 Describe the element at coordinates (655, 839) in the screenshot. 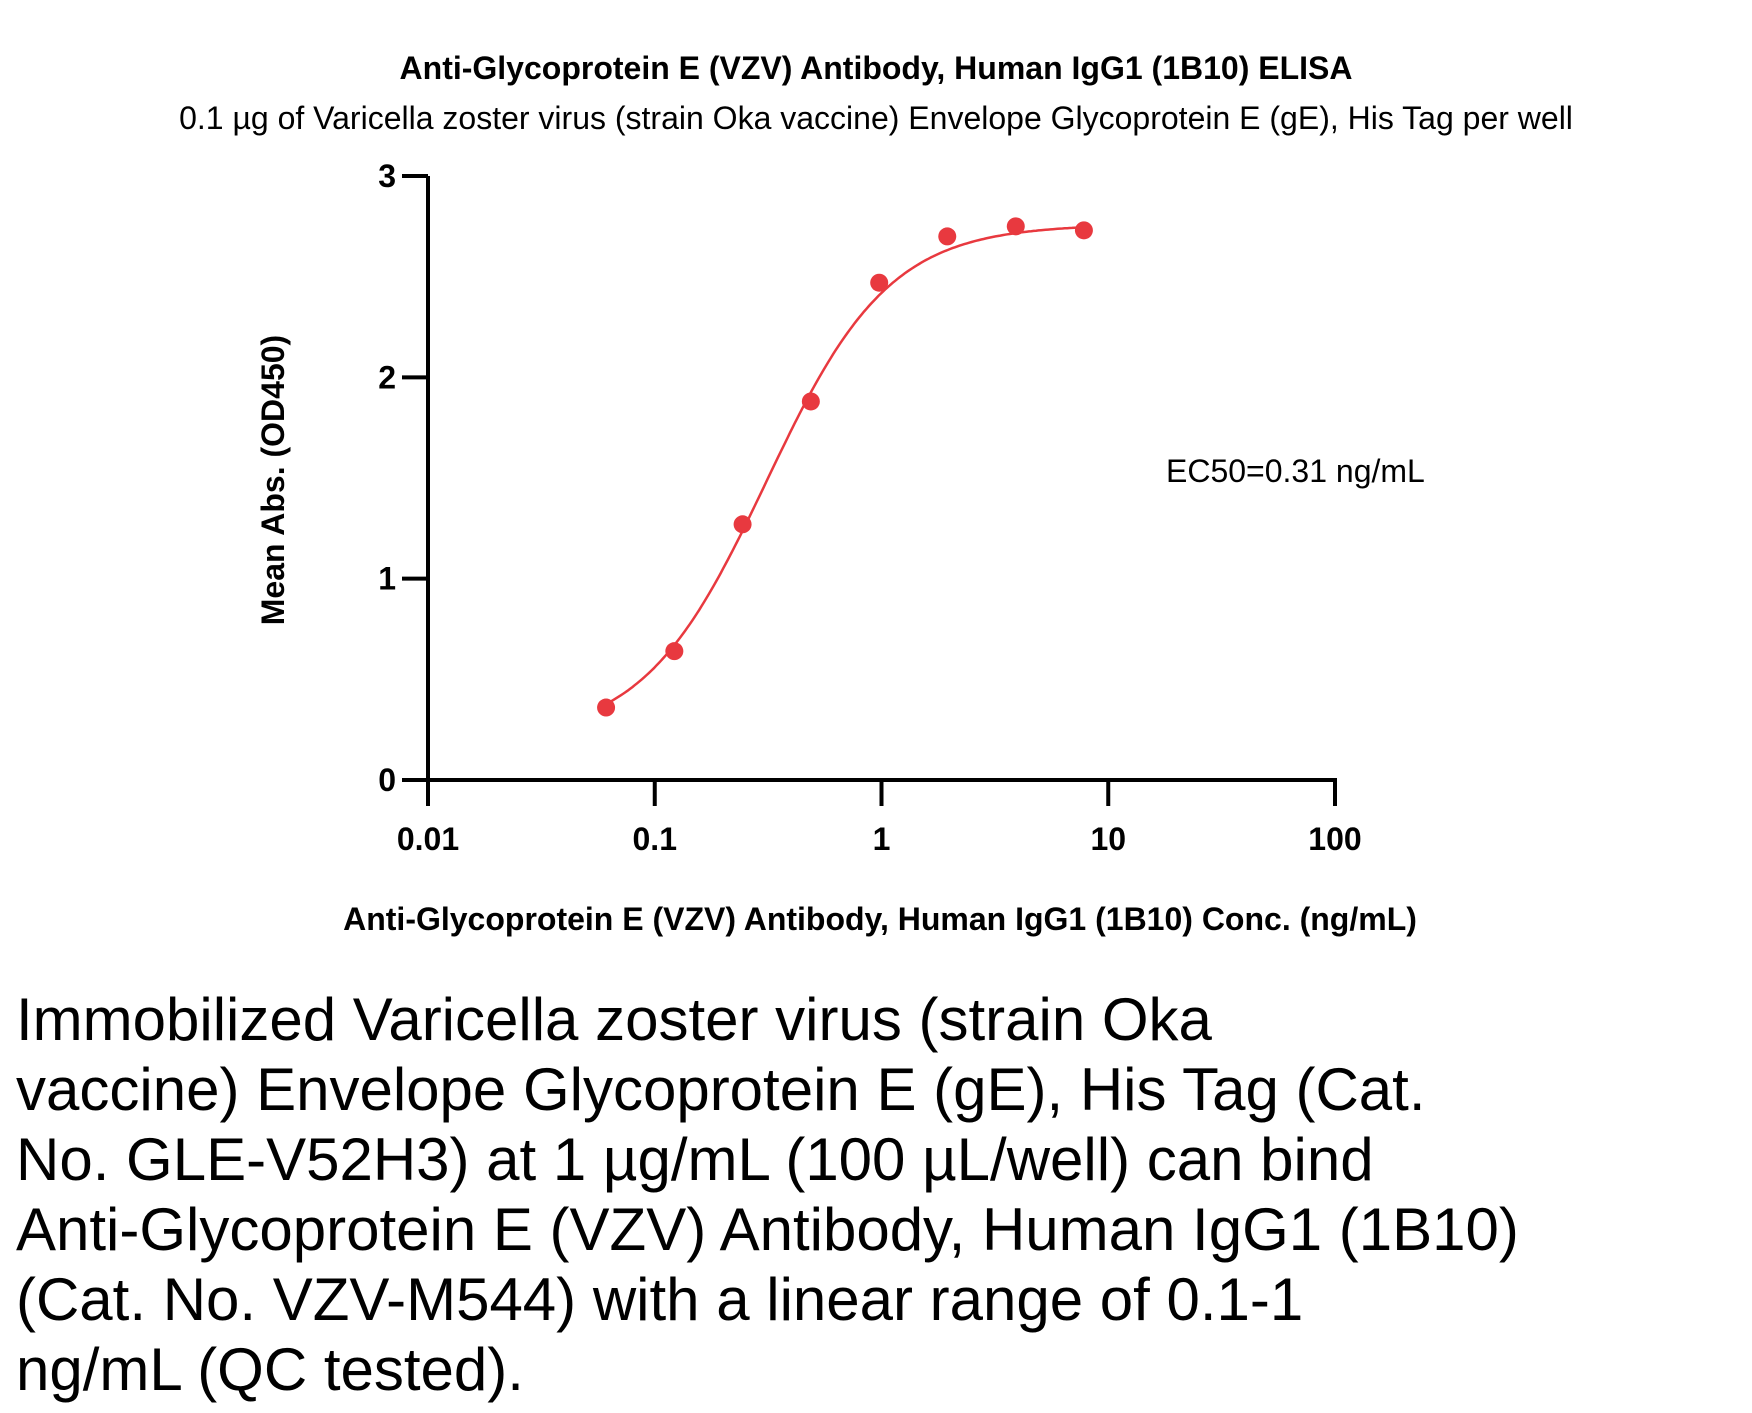

I see `x-tick-label: 0.1` at that location.